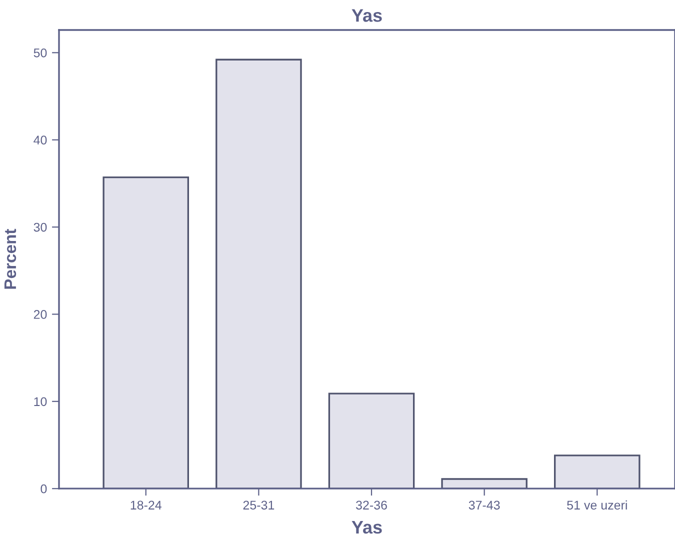 Image resolution: width=675 pixels, height=539 pixels. What do you see at coordinates (40, 140) in the screenshot?
I see `y-tick-label: 40` at bounding box center [40, 140].